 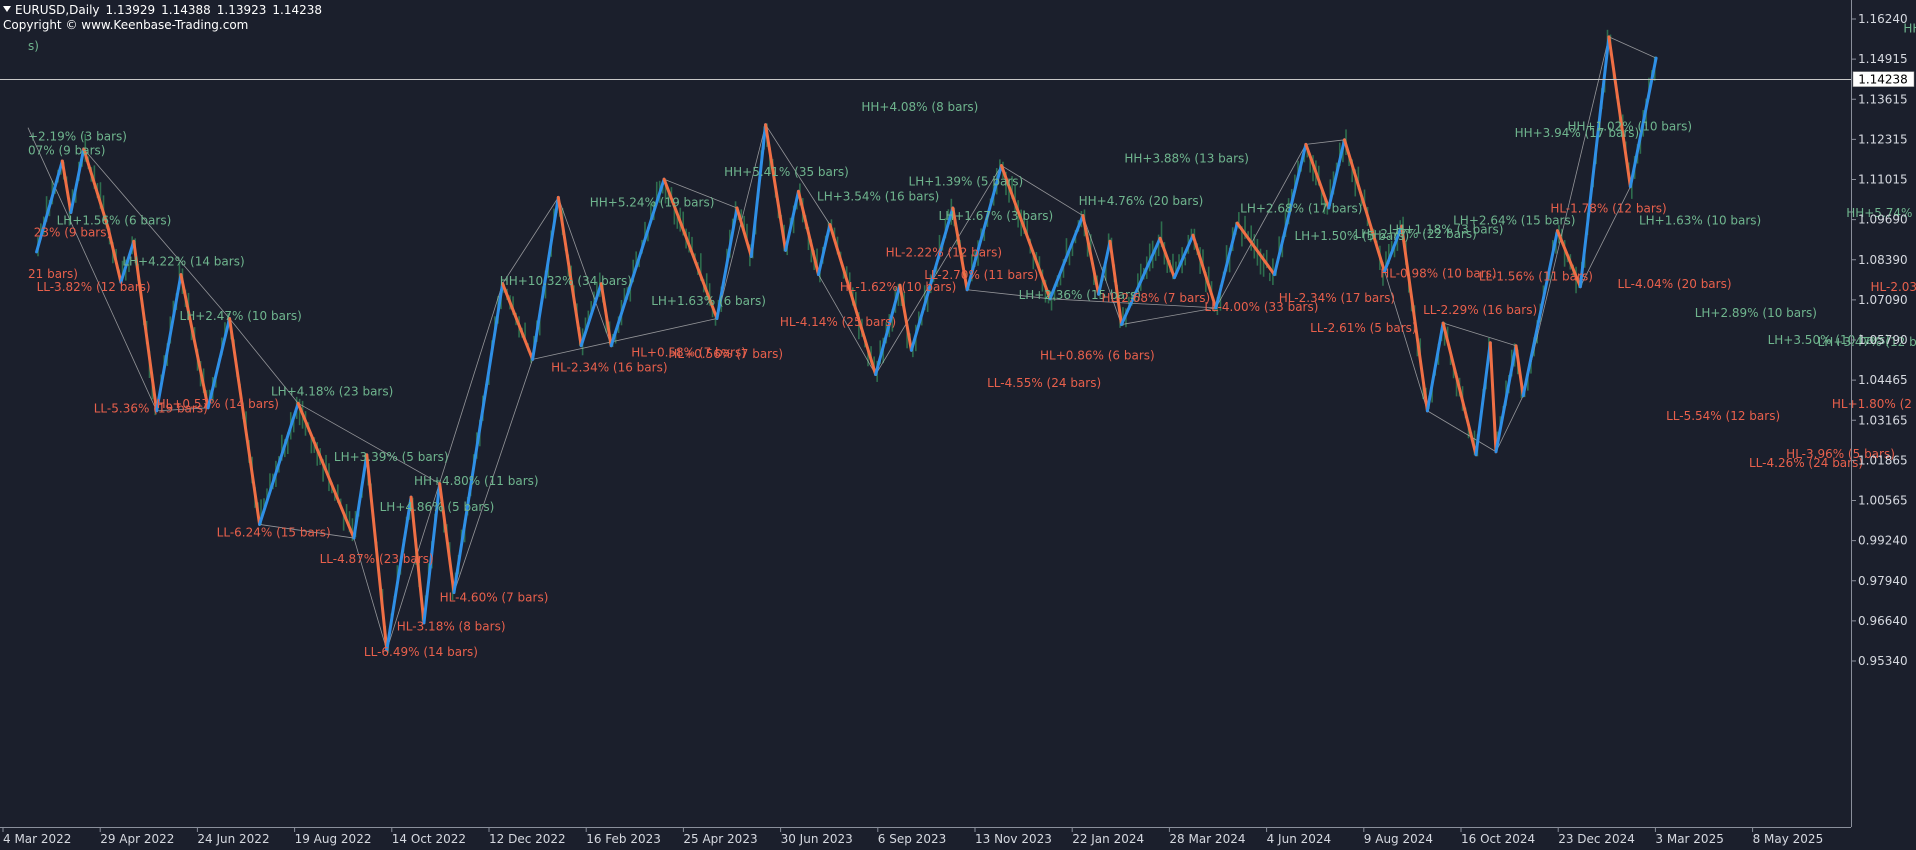 What do you see at coordinates (1363, 328) in the screenshot?
I see `swing-low-label: LL-2.61% (5 bars)` at bounding box center [1363, 328].